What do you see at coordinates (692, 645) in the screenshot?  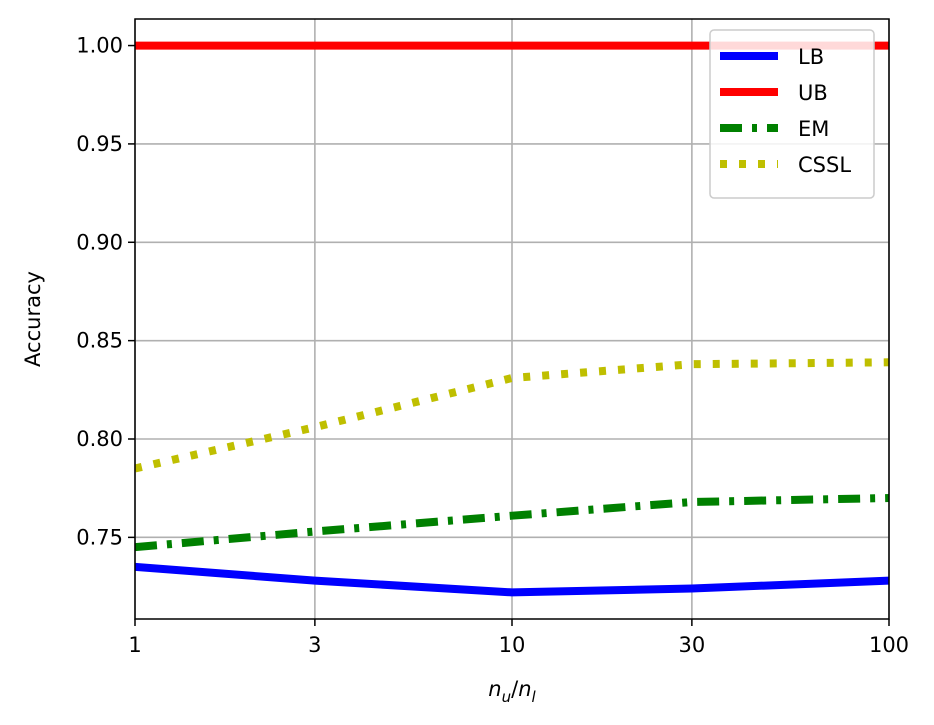 I see `x-tick-label: 30` at bounding box center [692, 645].